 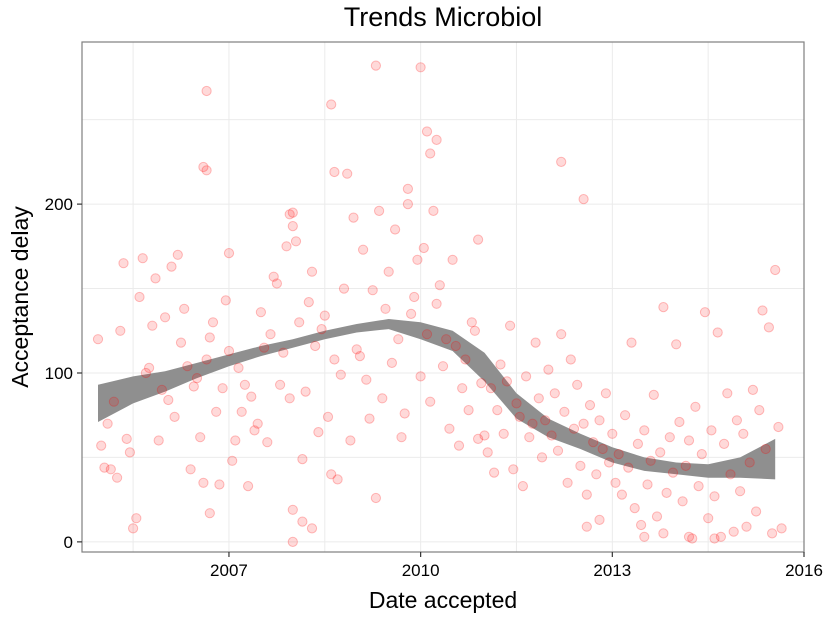 I want to click on y-tick-label-1: 100, so click(x=59, y=373).